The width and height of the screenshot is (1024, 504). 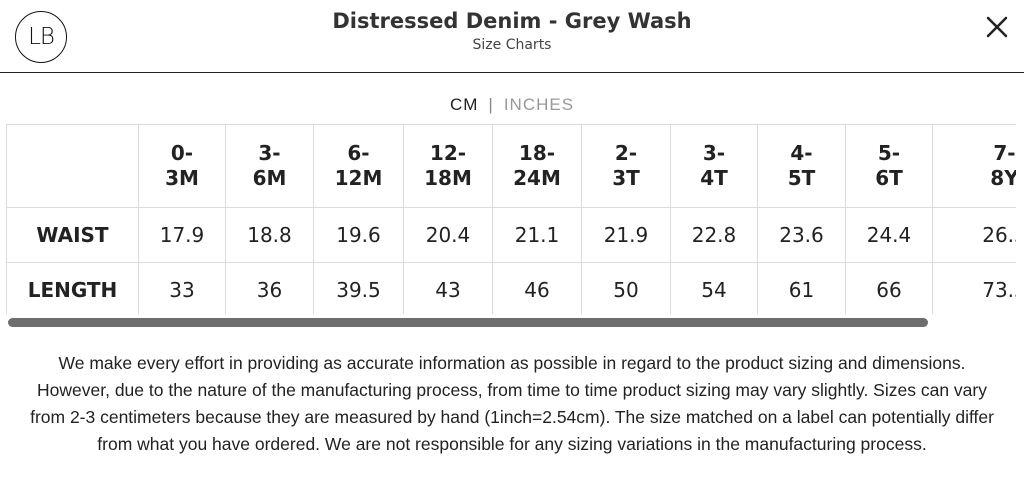 I want to click on size-header-cell: 3- 4T, so click(x=714, y=166).